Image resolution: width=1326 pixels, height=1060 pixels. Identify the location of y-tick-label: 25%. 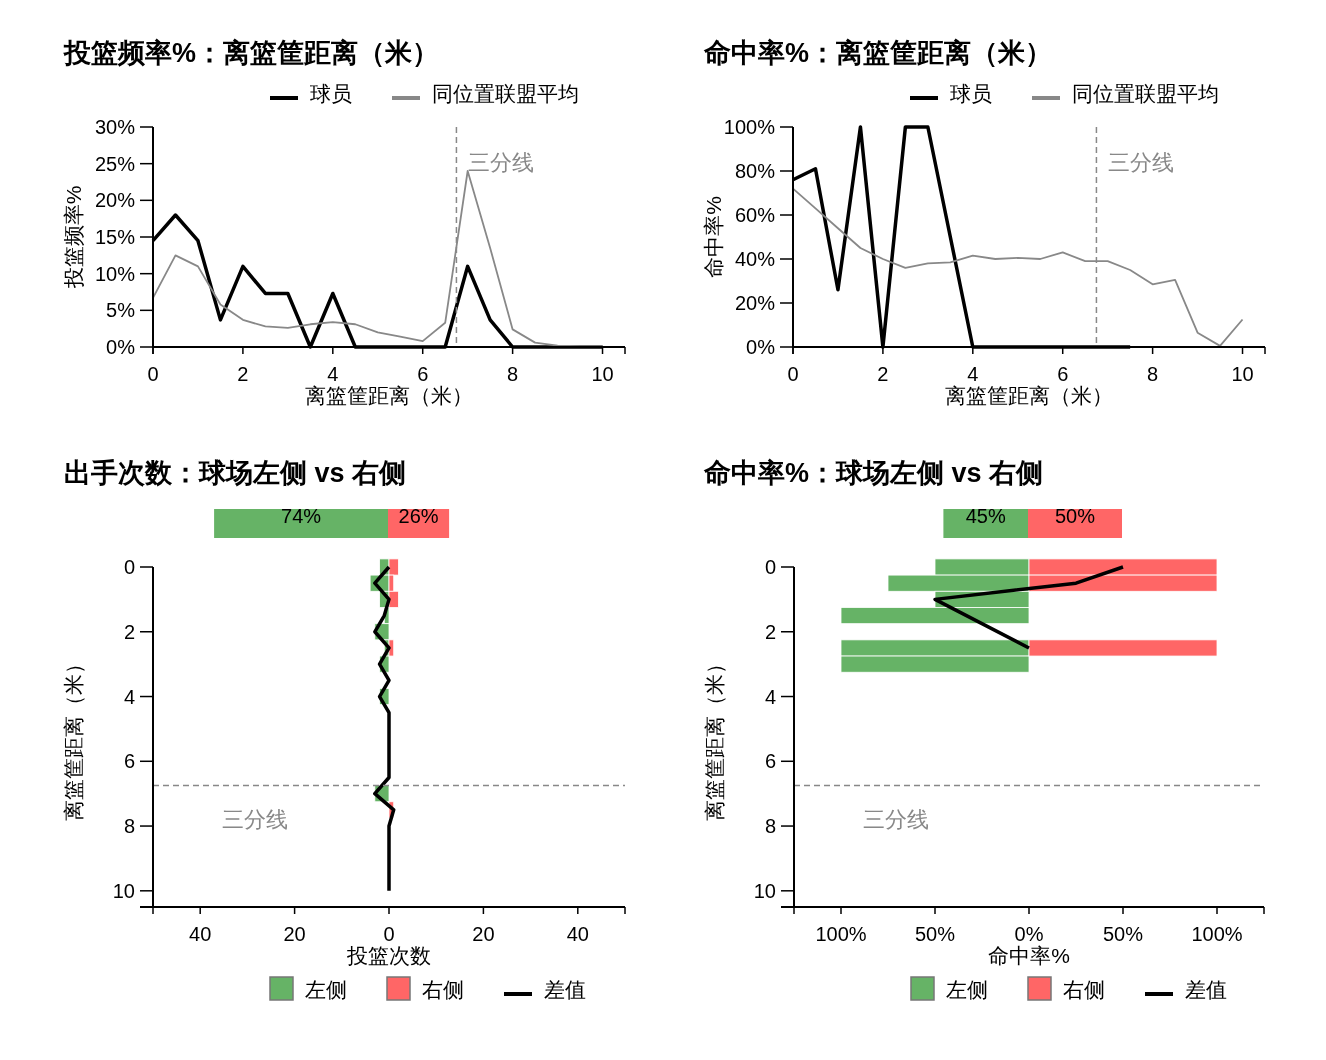
(115, 163).